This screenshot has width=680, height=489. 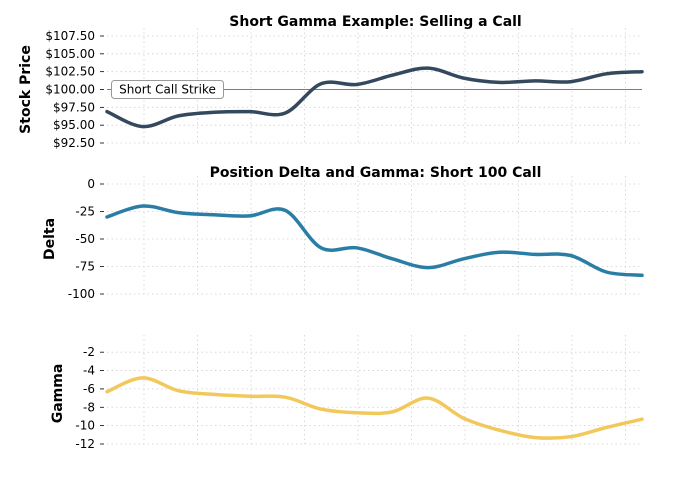 I want to click on y-axis-label: Delta, so click(x=50, y=239).